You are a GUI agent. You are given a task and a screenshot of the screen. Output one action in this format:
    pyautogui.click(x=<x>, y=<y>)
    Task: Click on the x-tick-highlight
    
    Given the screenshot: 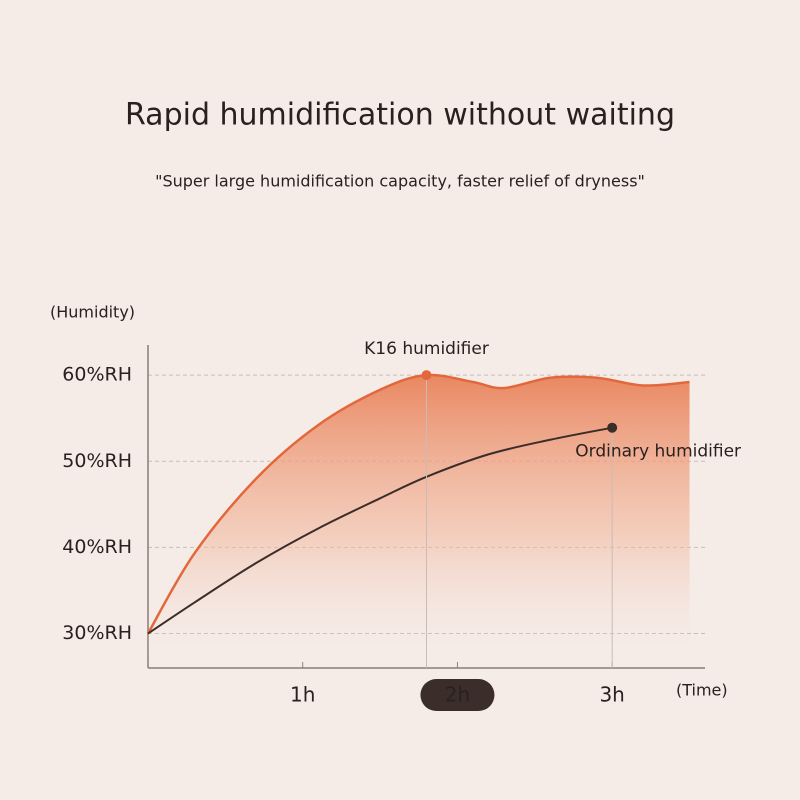 What is the action you would take?
    pyautogui.click(x=457, y=695)
    